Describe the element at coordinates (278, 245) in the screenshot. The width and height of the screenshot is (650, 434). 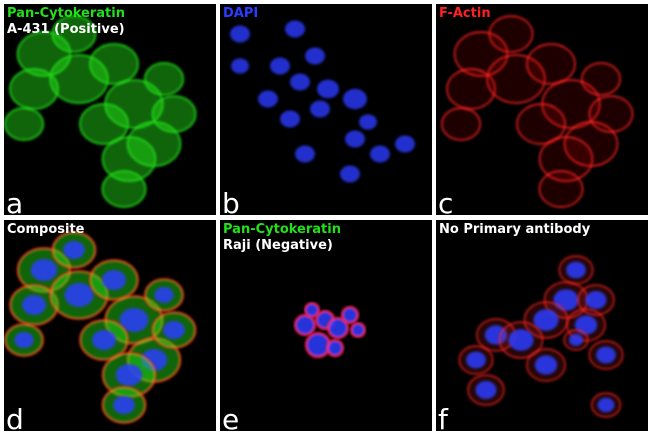
I see `panel-subtitle: Raji (Negative)` at that location.